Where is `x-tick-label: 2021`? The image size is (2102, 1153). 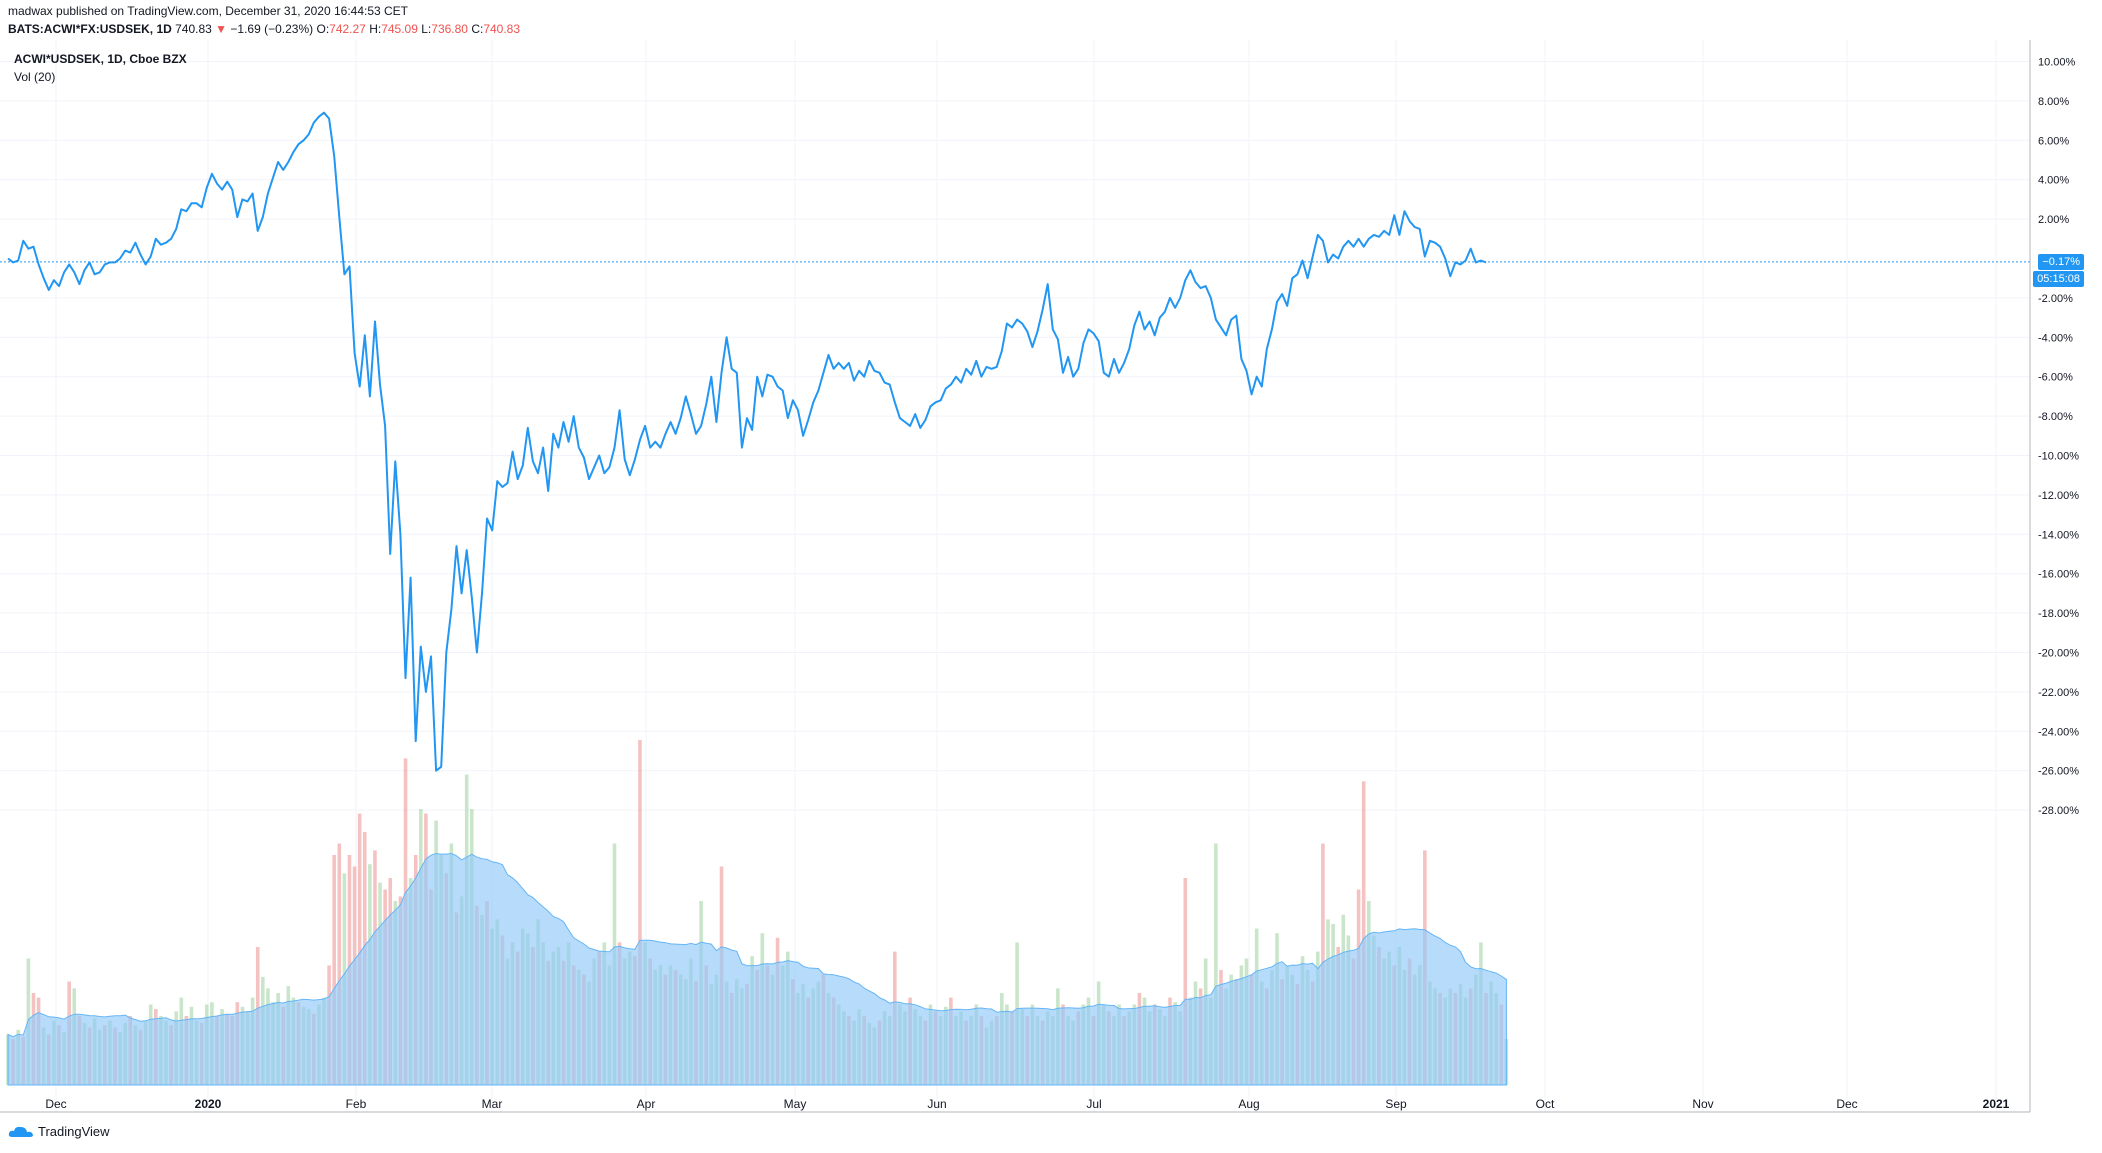
x-tick-label: 2021 is located at coordinates (1996, 1104).